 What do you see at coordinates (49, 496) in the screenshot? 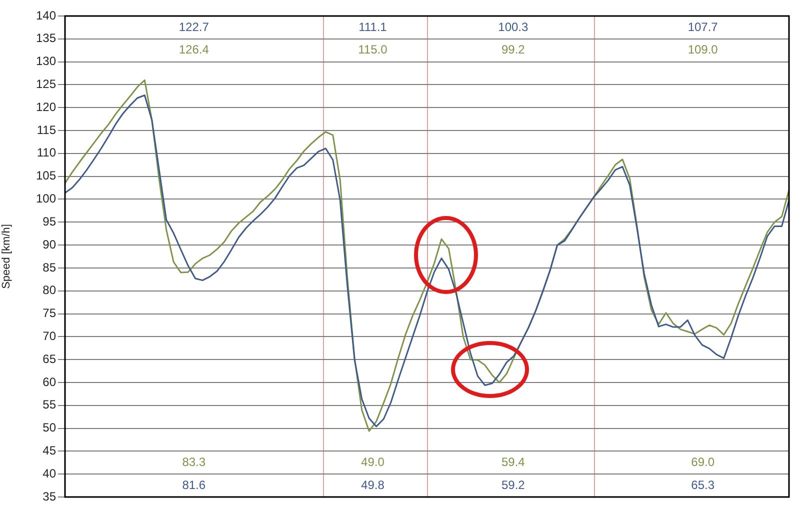
I see `y-tick-label: 35` at bounding box center [49, 496].